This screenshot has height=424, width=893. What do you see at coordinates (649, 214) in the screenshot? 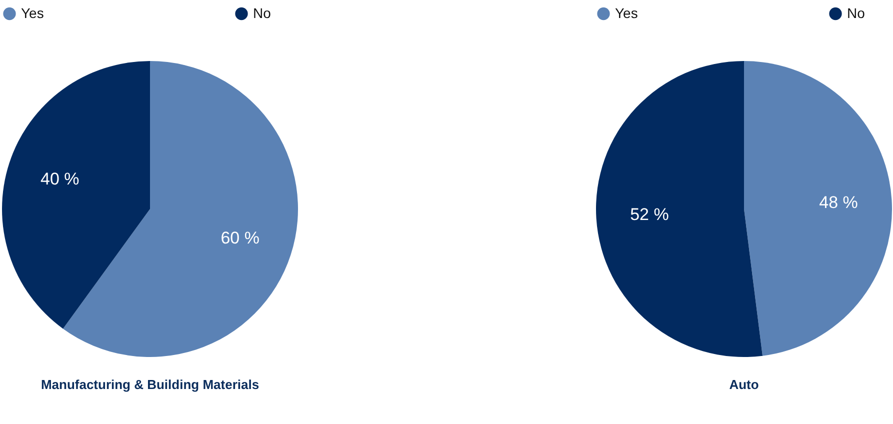
I see `data-label: 52 %` at bounding box center [649, 214].